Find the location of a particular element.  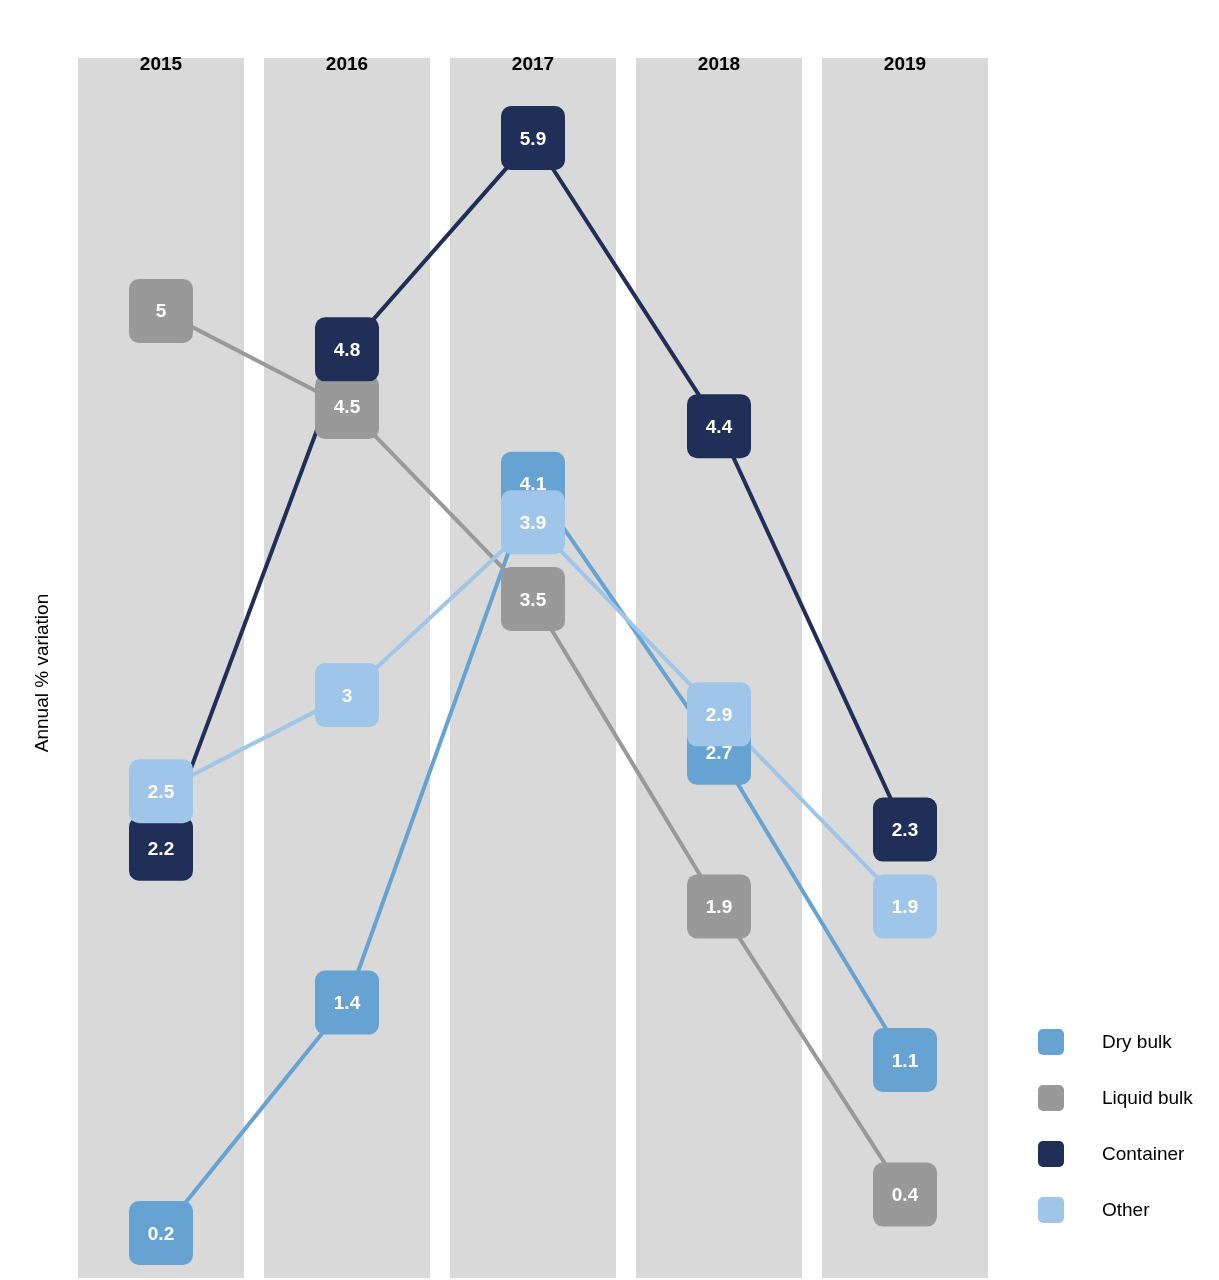

data-label: 4.4 is located at coordinates (719, 426).